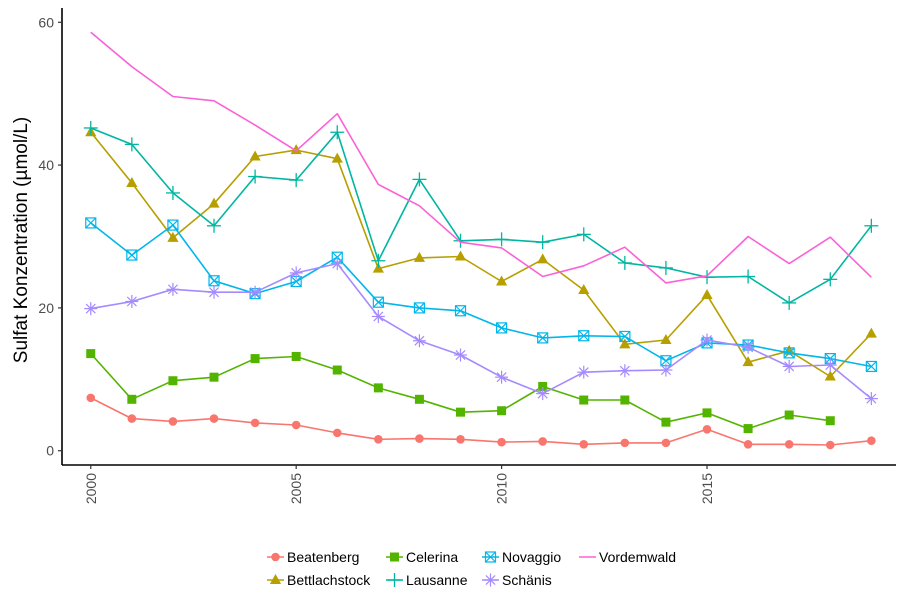 The width and height of the screenshot is (907, 612). Describe the element at coordinates (46, 165) in the screenshot. I see `y-tick-label: 40` at that location.